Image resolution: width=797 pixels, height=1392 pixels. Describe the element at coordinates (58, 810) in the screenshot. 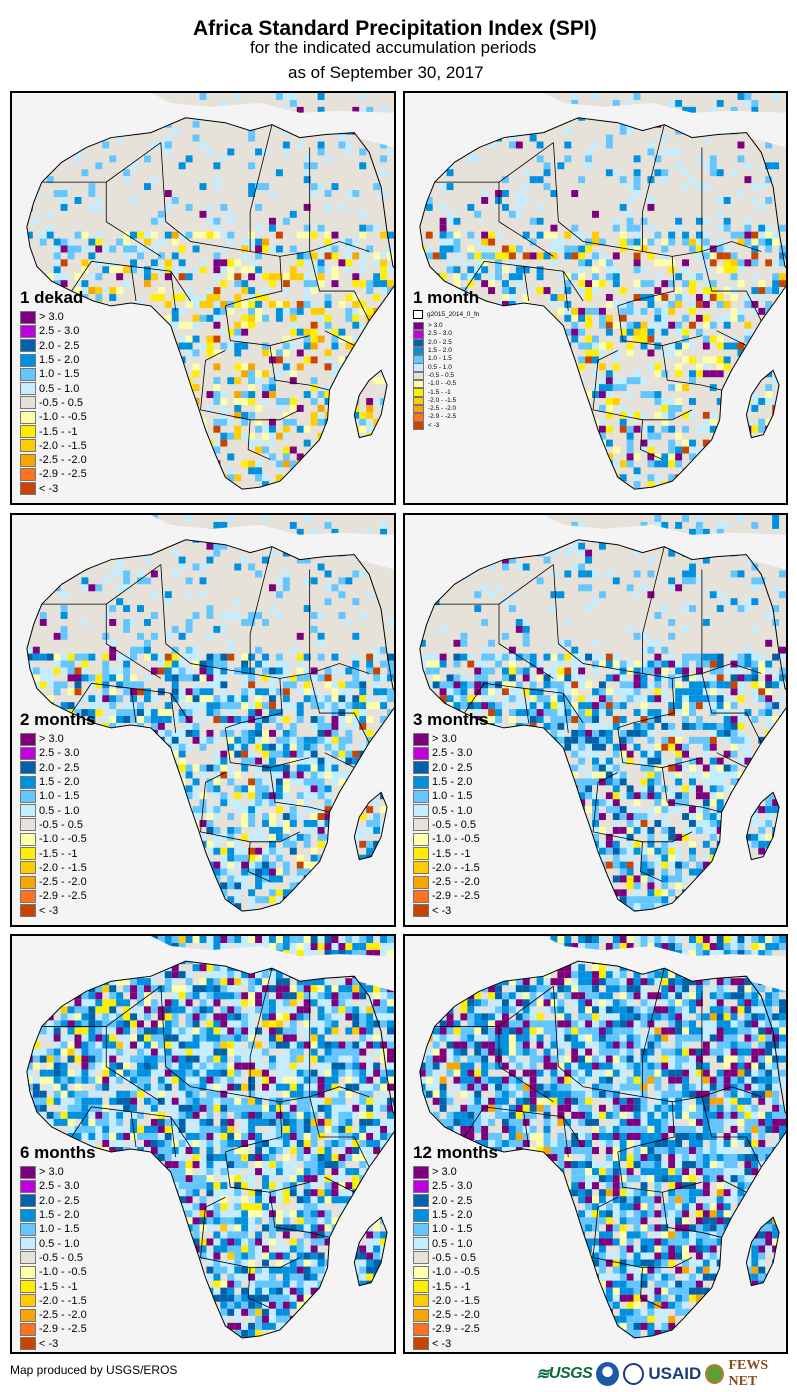

I see `legend-item: 0.5 - 1.0` at that location.